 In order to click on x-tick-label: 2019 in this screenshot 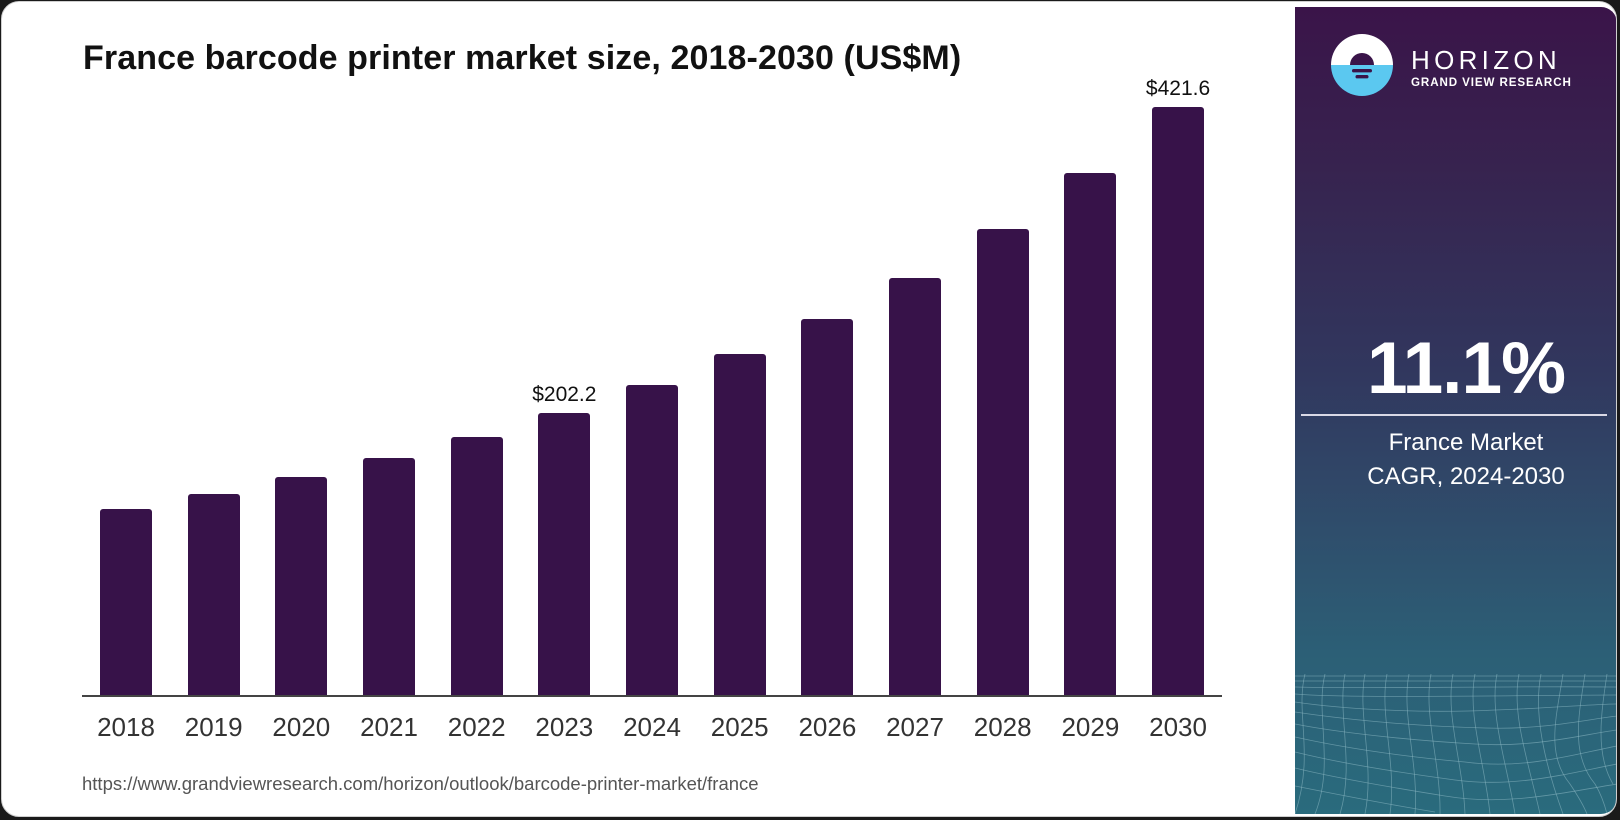, I will do `click(213, 727)`.